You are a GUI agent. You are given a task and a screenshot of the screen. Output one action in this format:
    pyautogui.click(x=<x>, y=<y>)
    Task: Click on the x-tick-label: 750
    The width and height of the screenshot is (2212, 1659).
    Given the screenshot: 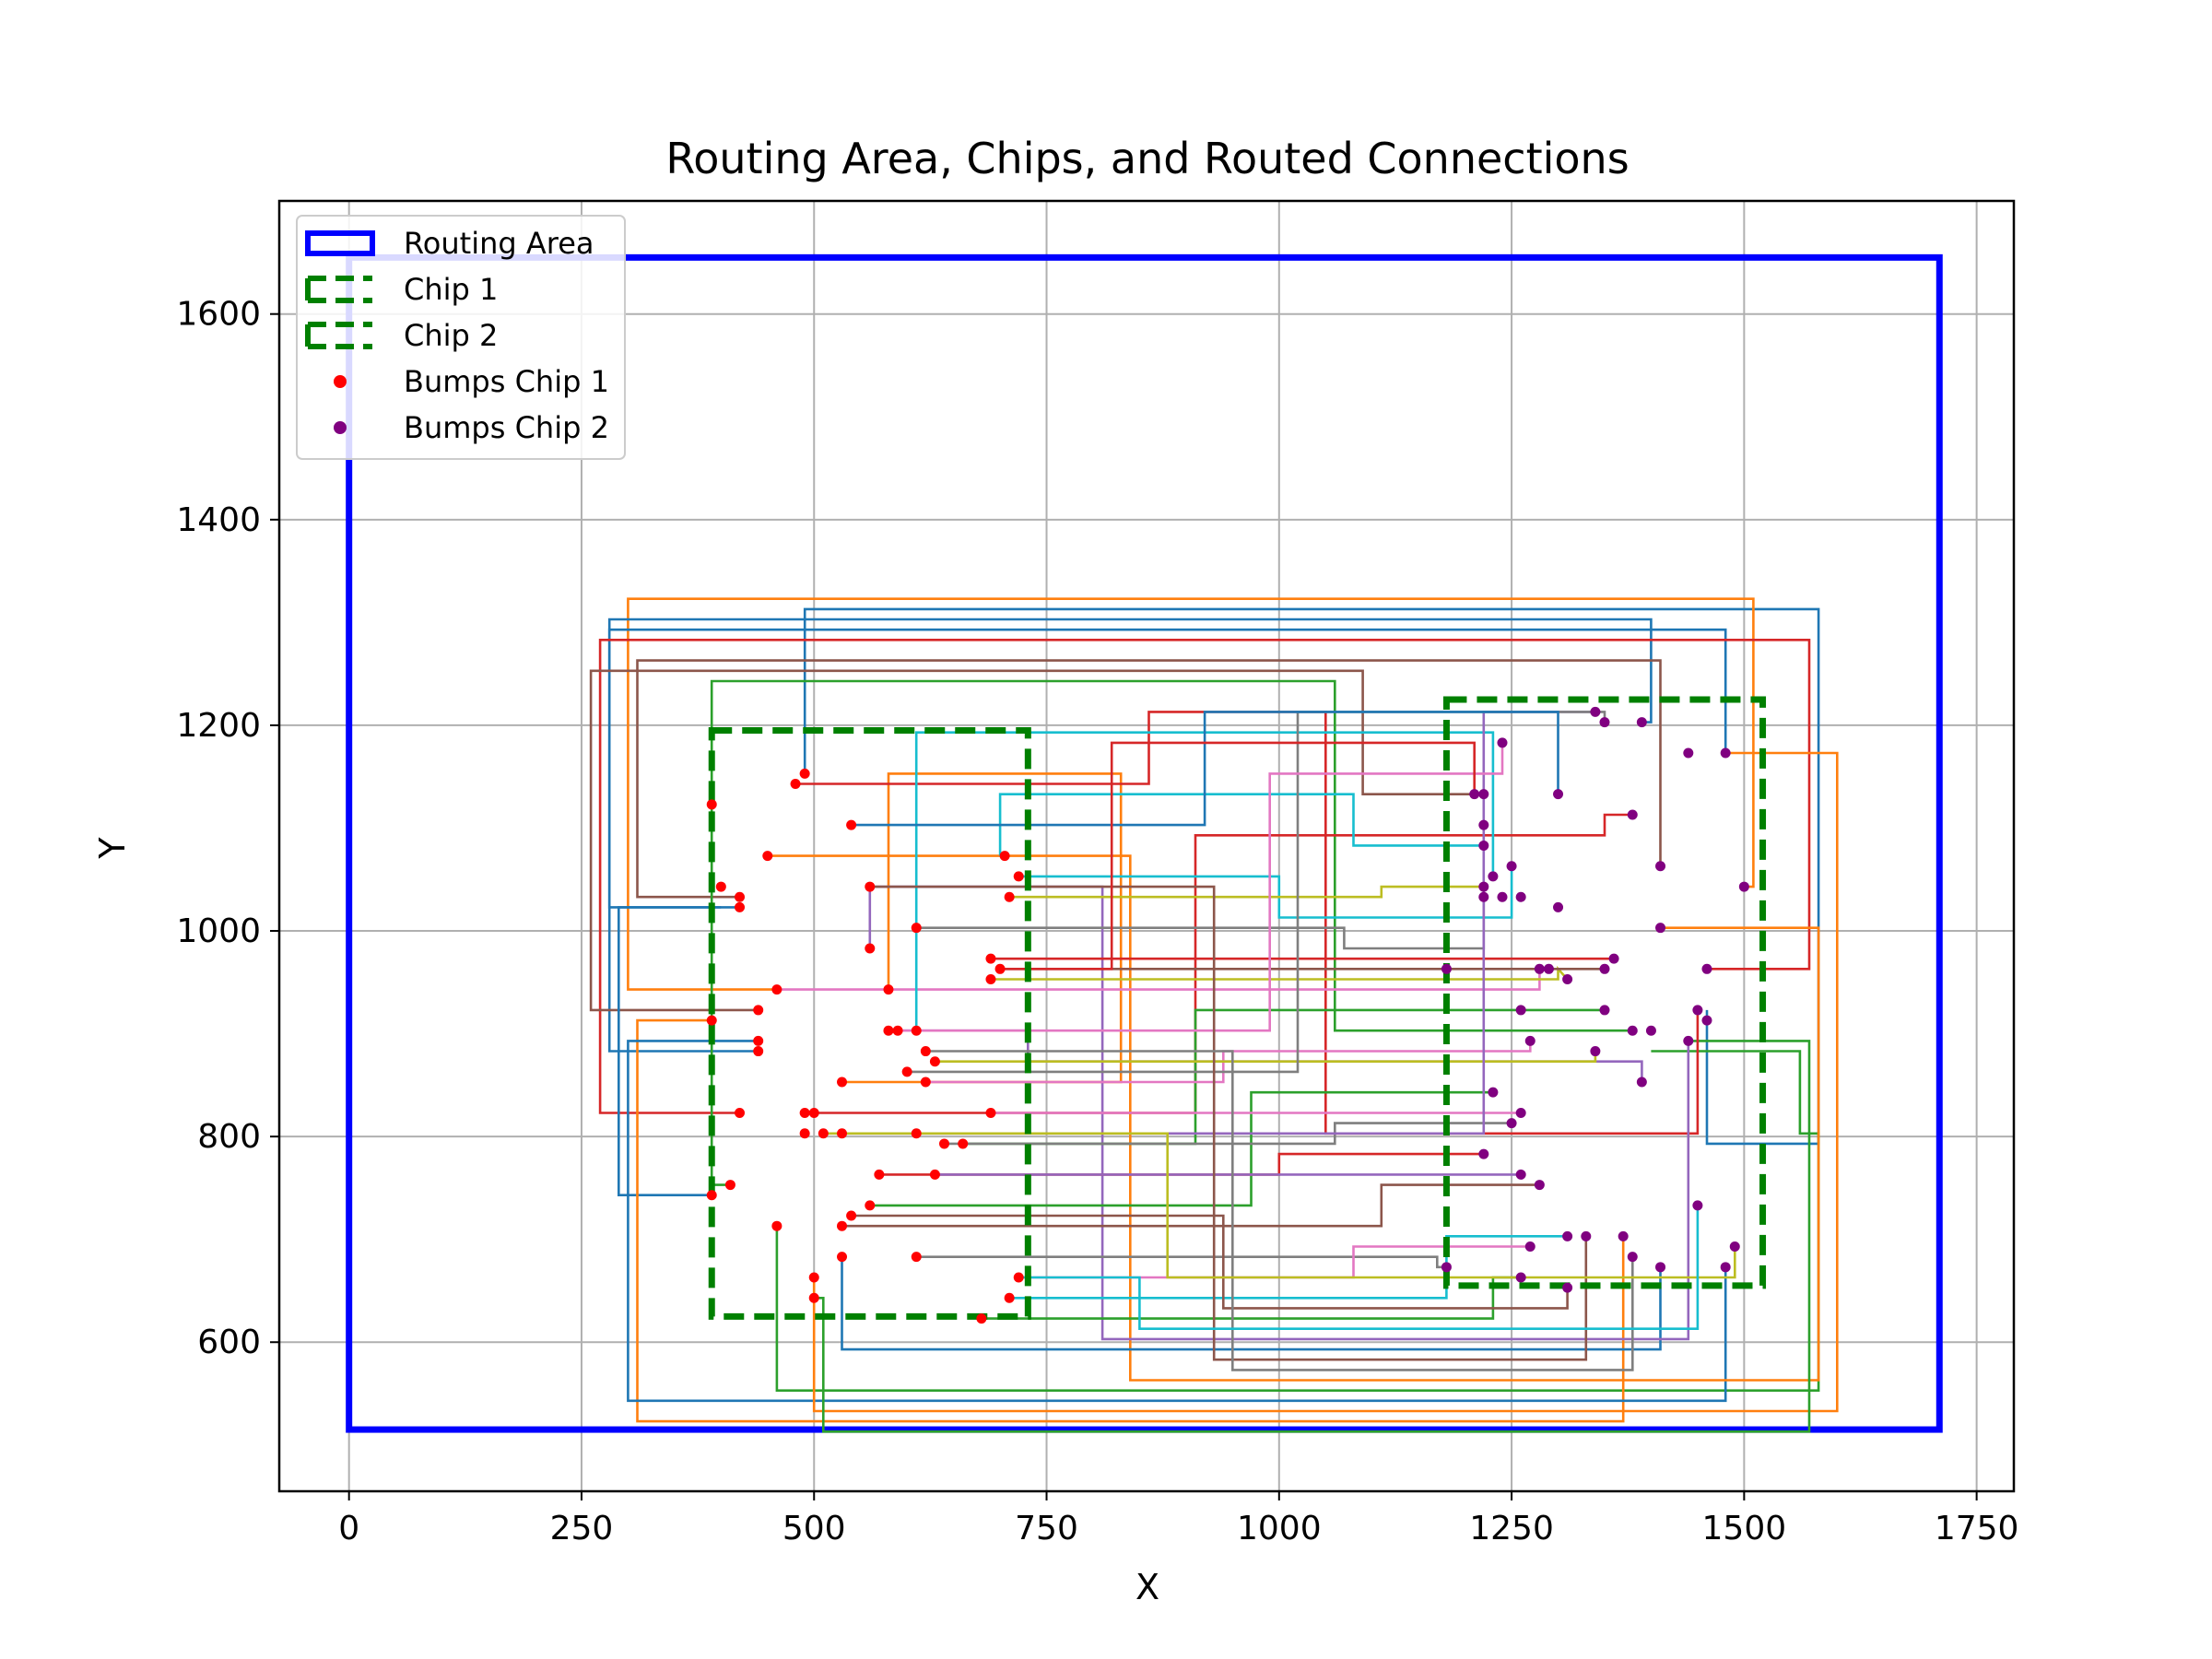 What is the action you would take?
    pyautogui.click(x=1046, y=1528)
    